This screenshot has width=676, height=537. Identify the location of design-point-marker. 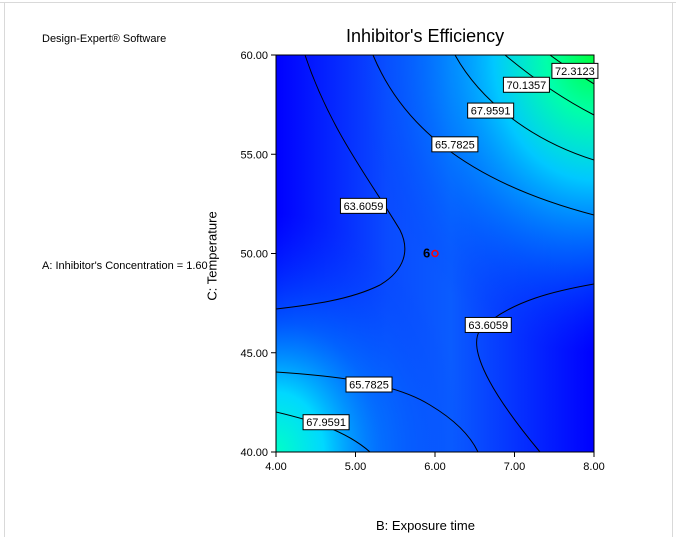
(435, 253).